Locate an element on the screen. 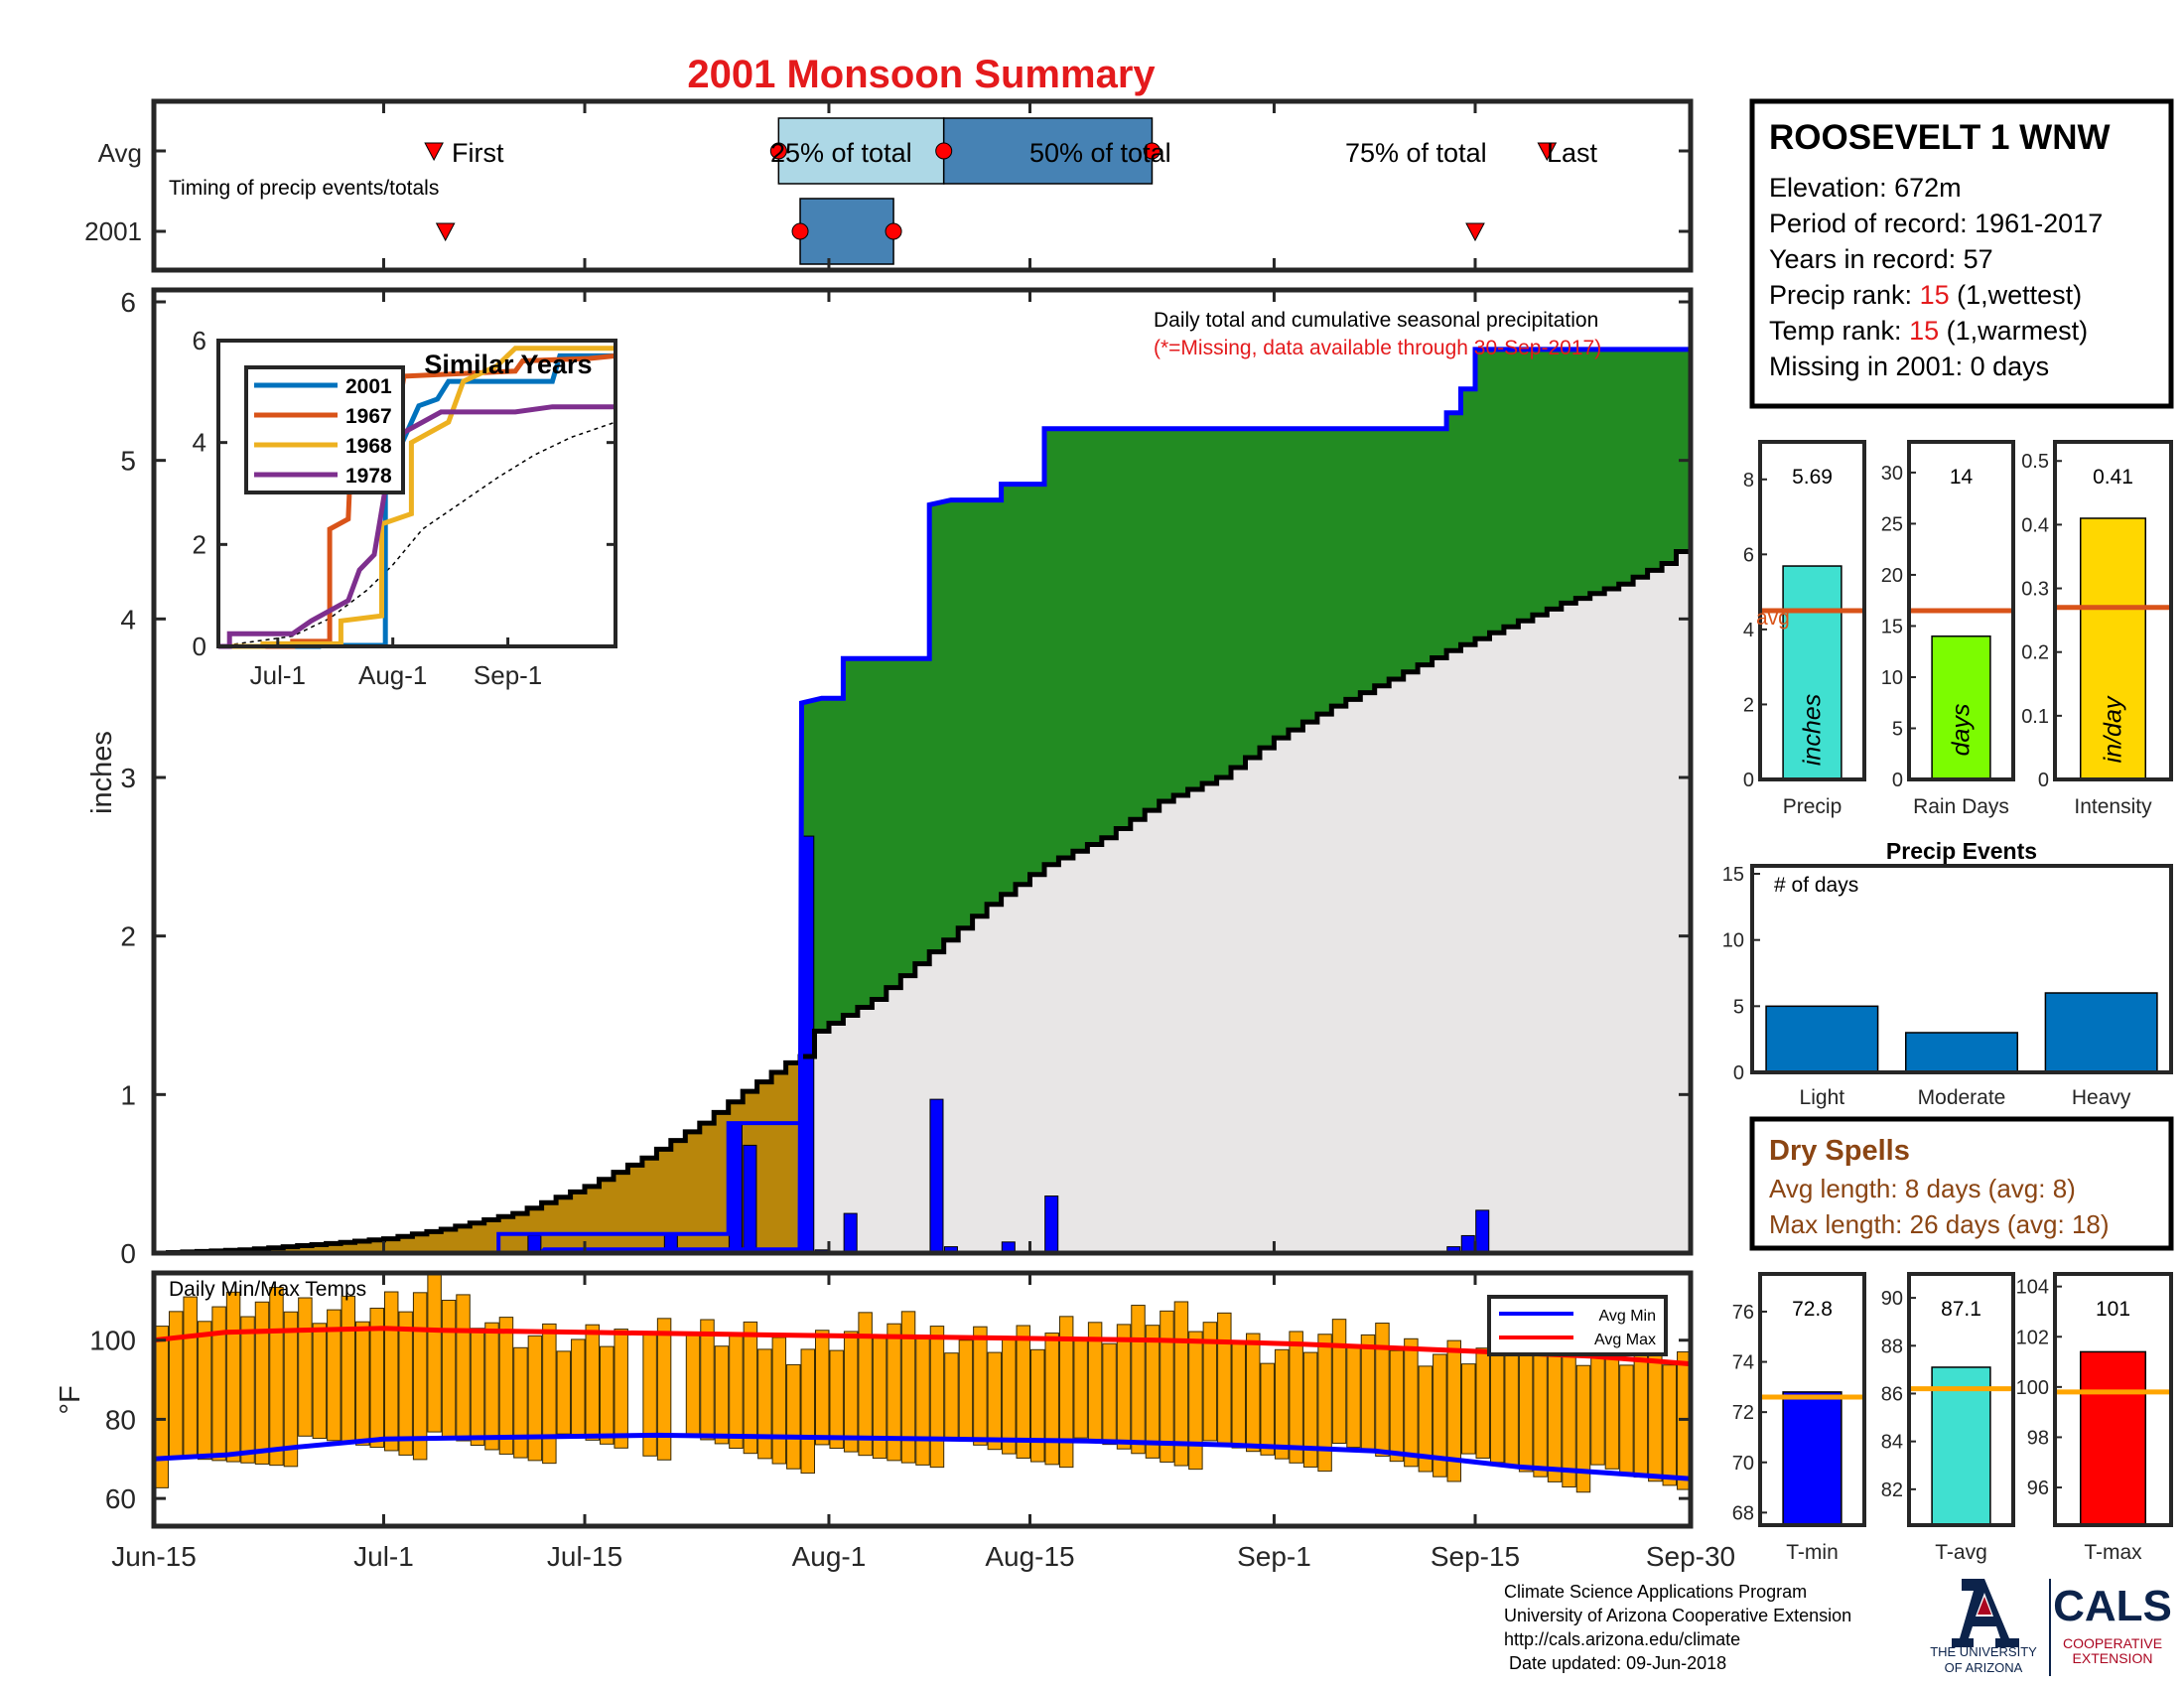  timing-2001-box is located at coordinates (846, 231).